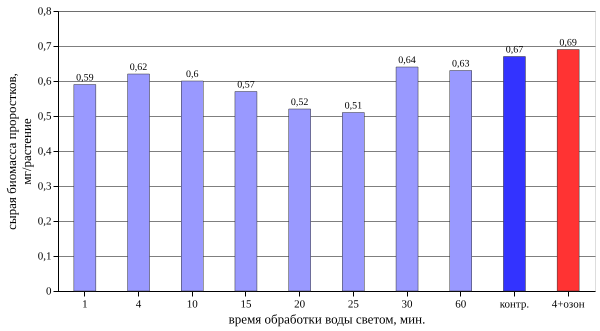  Describe the element at coordinates (192, 304) in the screenshot. I see `x-tick-label: 10` at that location.